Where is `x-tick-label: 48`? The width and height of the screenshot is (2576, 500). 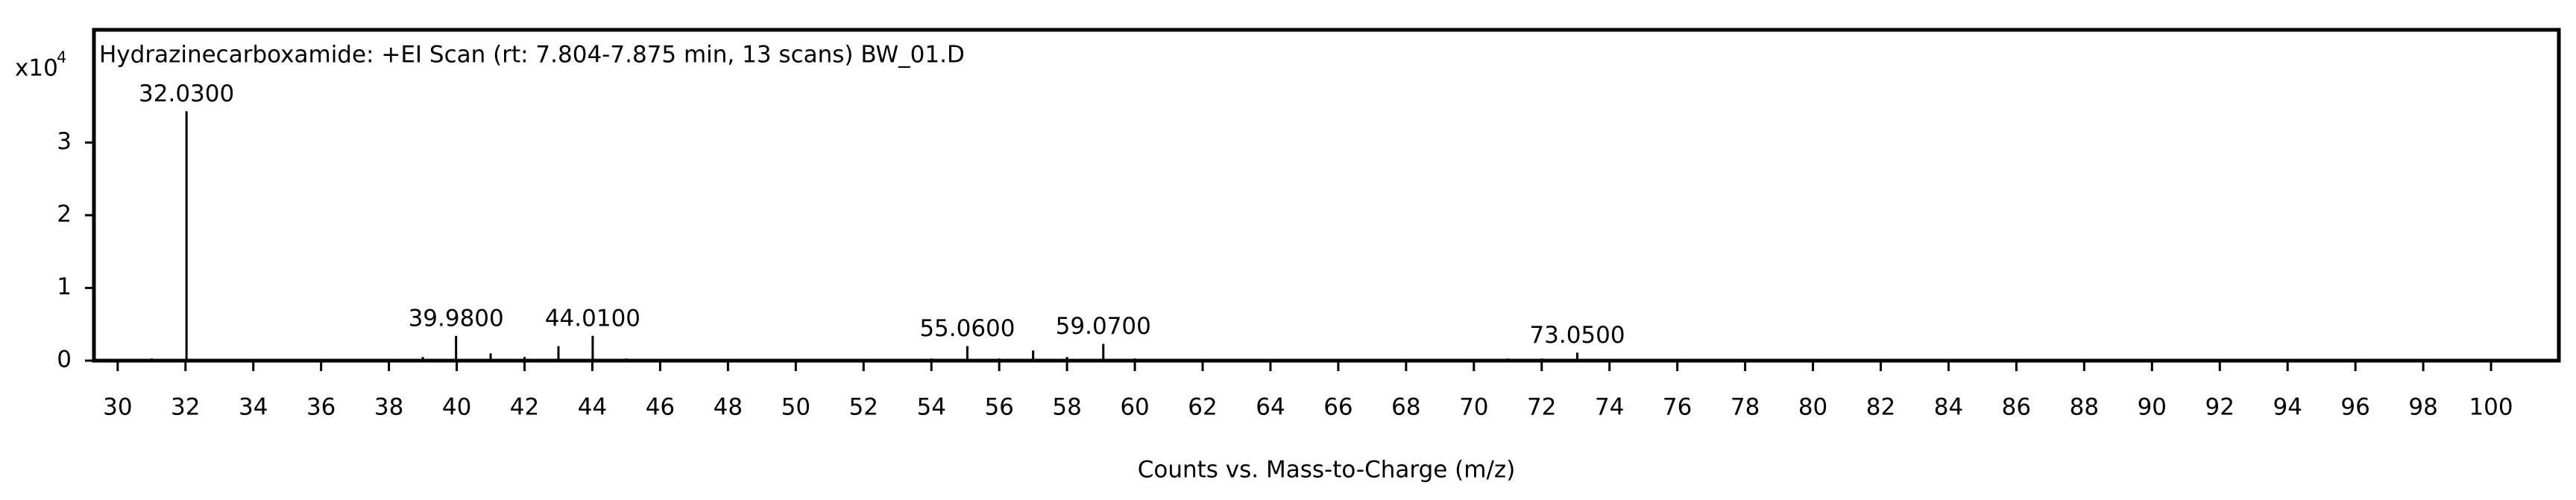 x-tick-label: 48 is located at coordinates (728, 407).